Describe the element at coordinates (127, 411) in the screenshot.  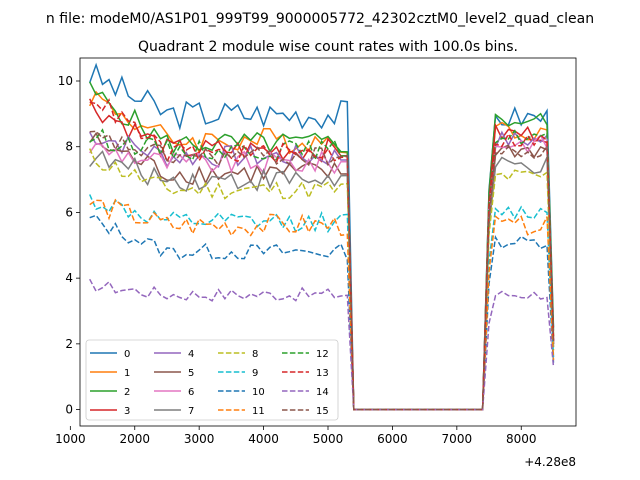
I see `legend-label-3: 3` at that location.